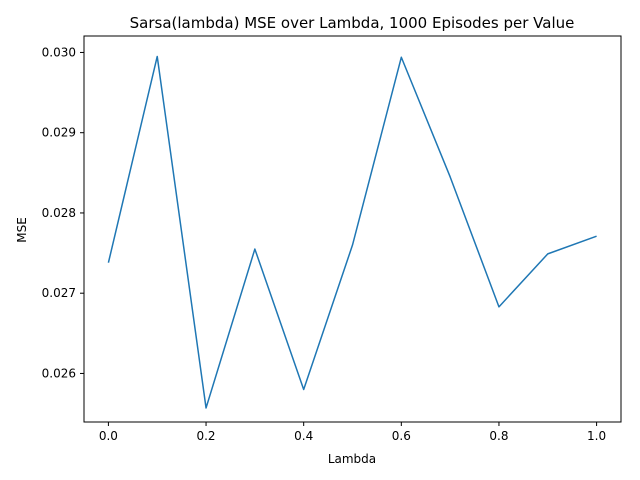 This screenshot has width=640, height=480. I want to click on x-tick-label: 0.8, so click(498, 436).